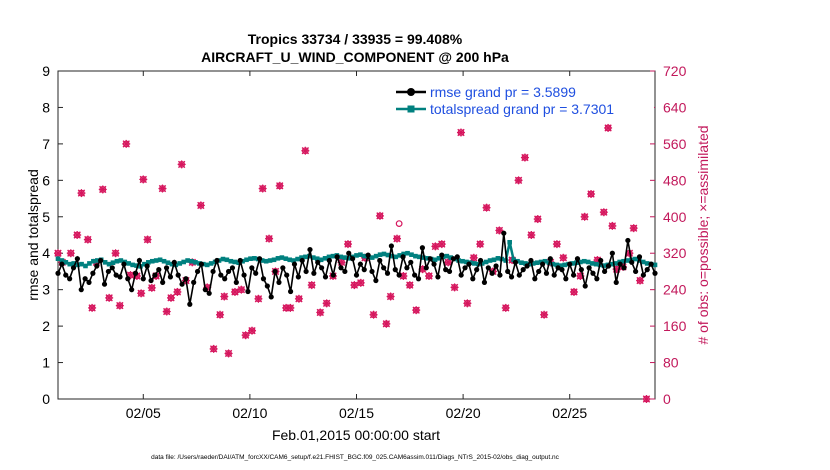 This screenshot has width=830, height=470. I want to click on x-tick-label: 02/05, so click(143, 413).